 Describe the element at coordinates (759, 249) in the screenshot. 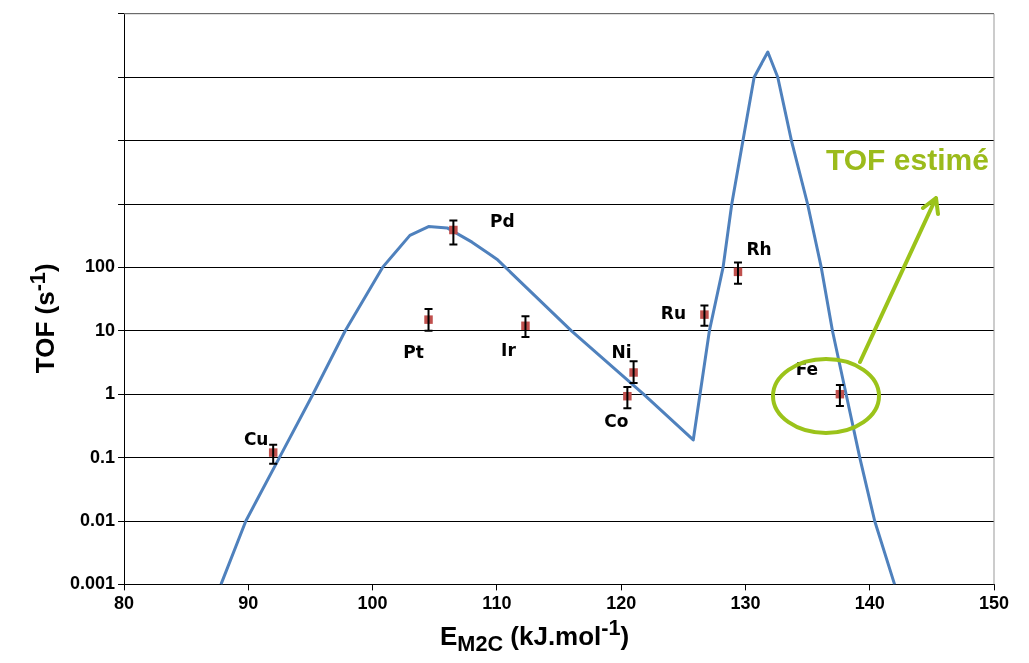

I see `annotation: Rh` at that location.